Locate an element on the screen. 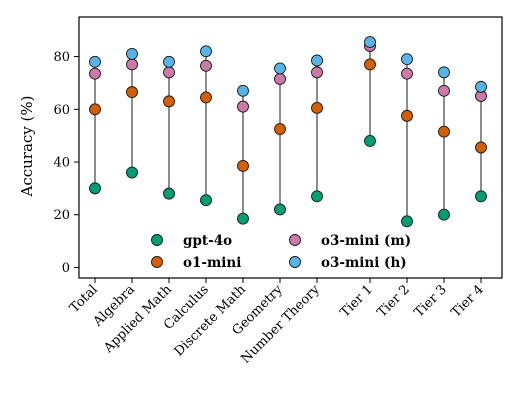 Image resolution: width=505 pixels, height=409 pixels. x-tick-label-tier-1: Tier 1 is located at coordinates (357, 301).